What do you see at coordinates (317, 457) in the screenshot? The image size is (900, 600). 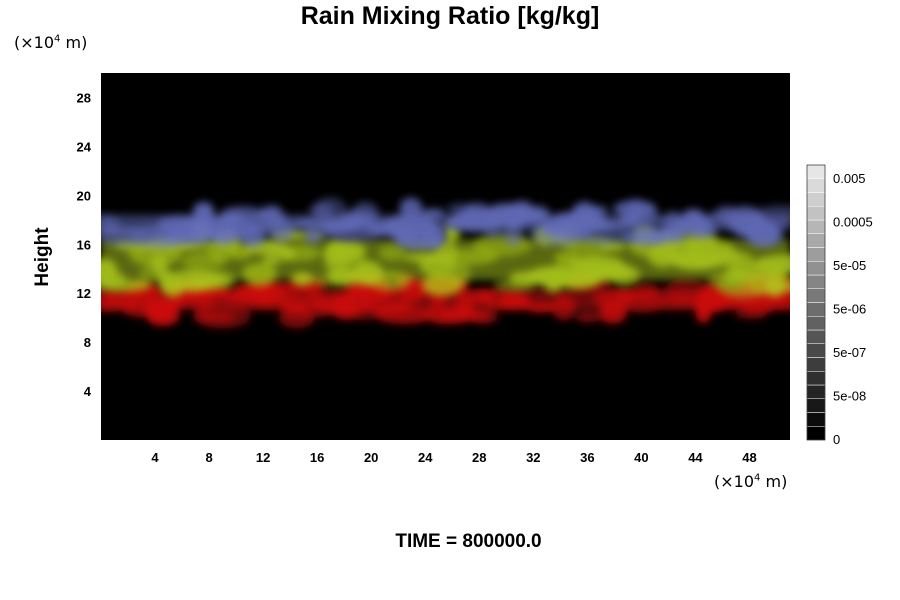 I see `x-tick-label: 16` at bounding box center [317, 457].